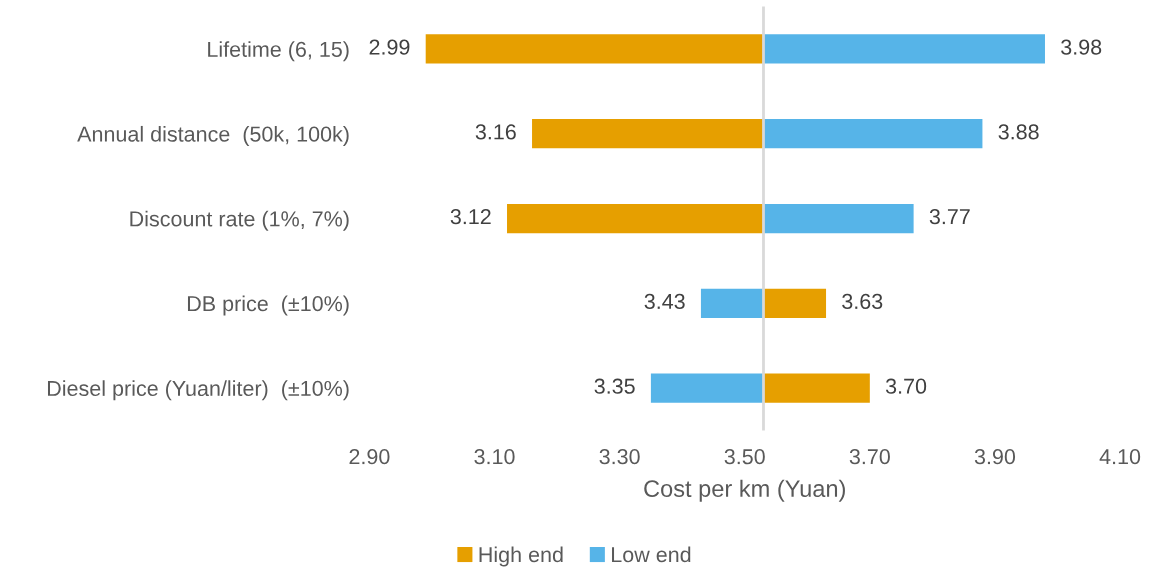 The width and height of the screenshot is (1149, 583). What do you see at coordinates (1120, 457) in the screenshot?
I see `x-tick-label: 4.10` at bounding box center [1120, 457].